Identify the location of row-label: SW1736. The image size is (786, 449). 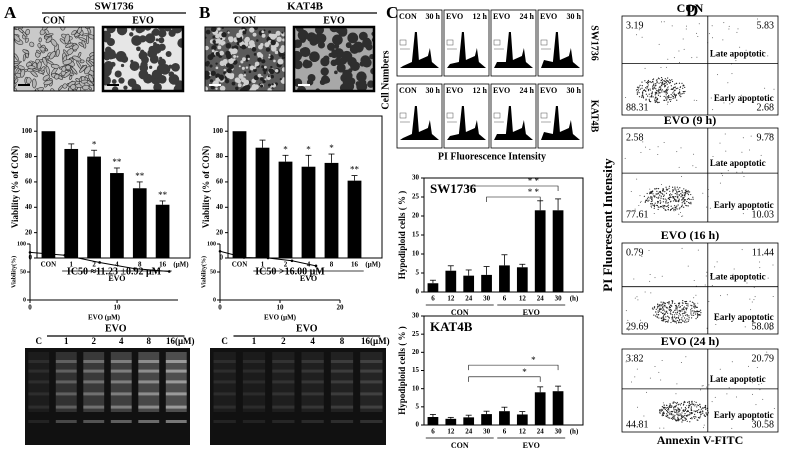
(594, 43).